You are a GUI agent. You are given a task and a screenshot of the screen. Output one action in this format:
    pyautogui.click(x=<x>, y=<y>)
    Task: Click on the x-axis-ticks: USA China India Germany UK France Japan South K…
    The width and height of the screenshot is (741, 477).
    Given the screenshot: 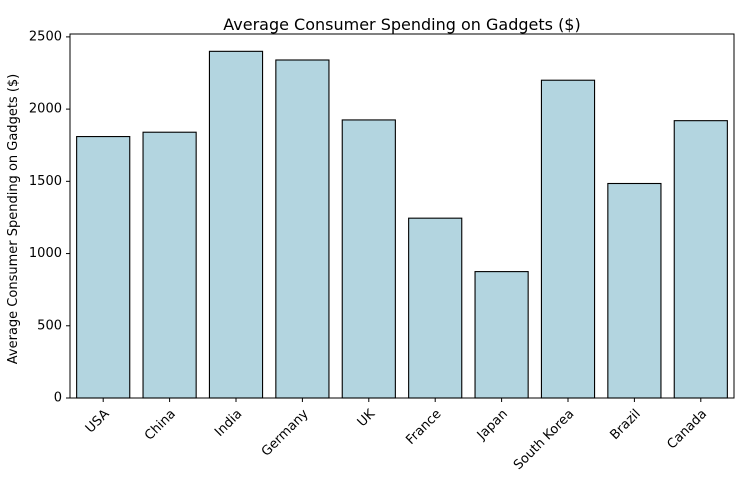 What is the action you would take?
    pyautogui.click(x=396, y=435)
    